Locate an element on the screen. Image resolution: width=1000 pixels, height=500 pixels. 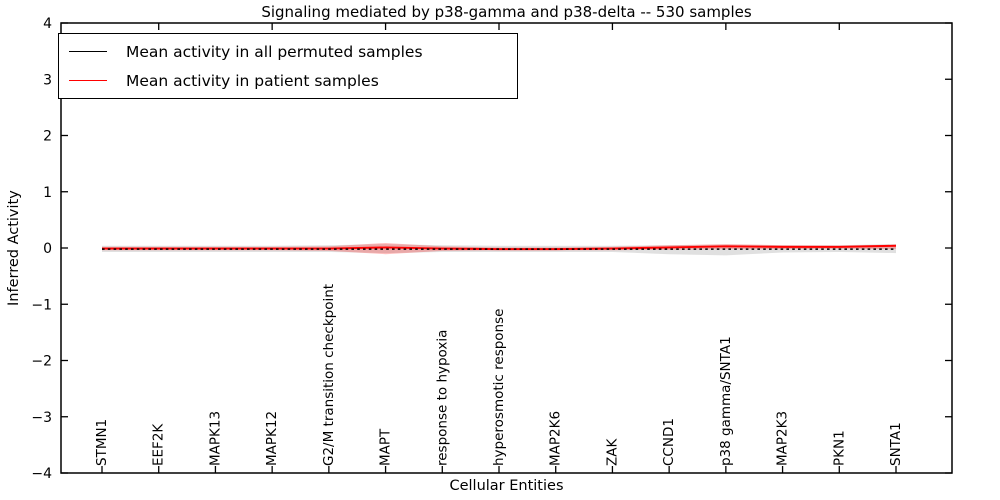
x-tick-label: MAP2K6 is located at coordinates (556, 438).